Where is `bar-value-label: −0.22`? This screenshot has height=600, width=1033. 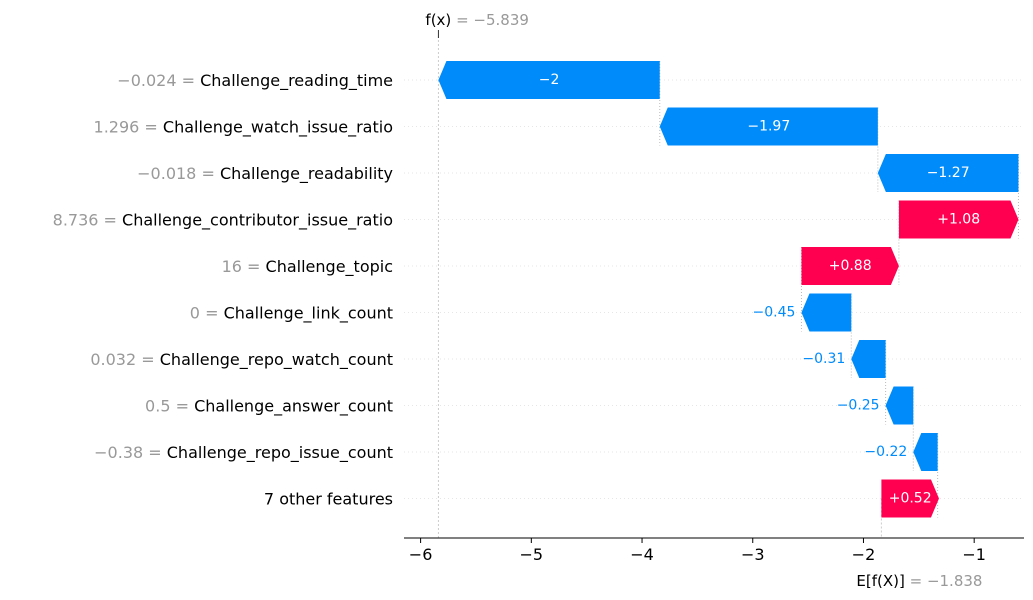 bar-value-label: −0.22 is located at coordinates (885, 452).